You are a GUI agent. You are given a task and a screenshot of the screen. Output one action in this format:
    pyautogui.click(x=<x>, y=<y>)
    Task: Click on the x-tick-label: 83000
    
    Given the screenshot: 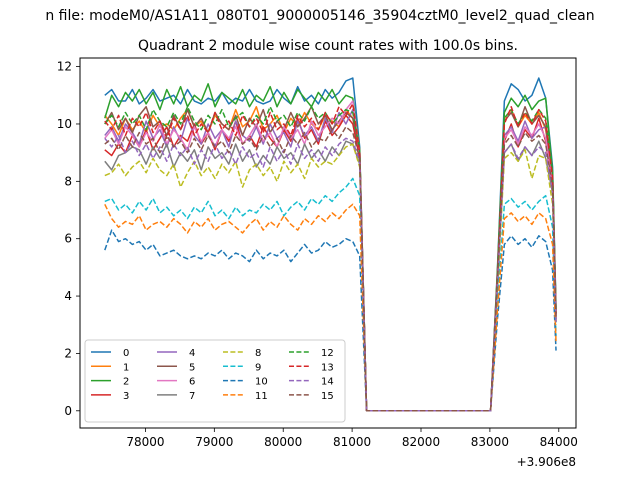 What is the action you would take?
    pyautogui.click(x=490, y=442)
    